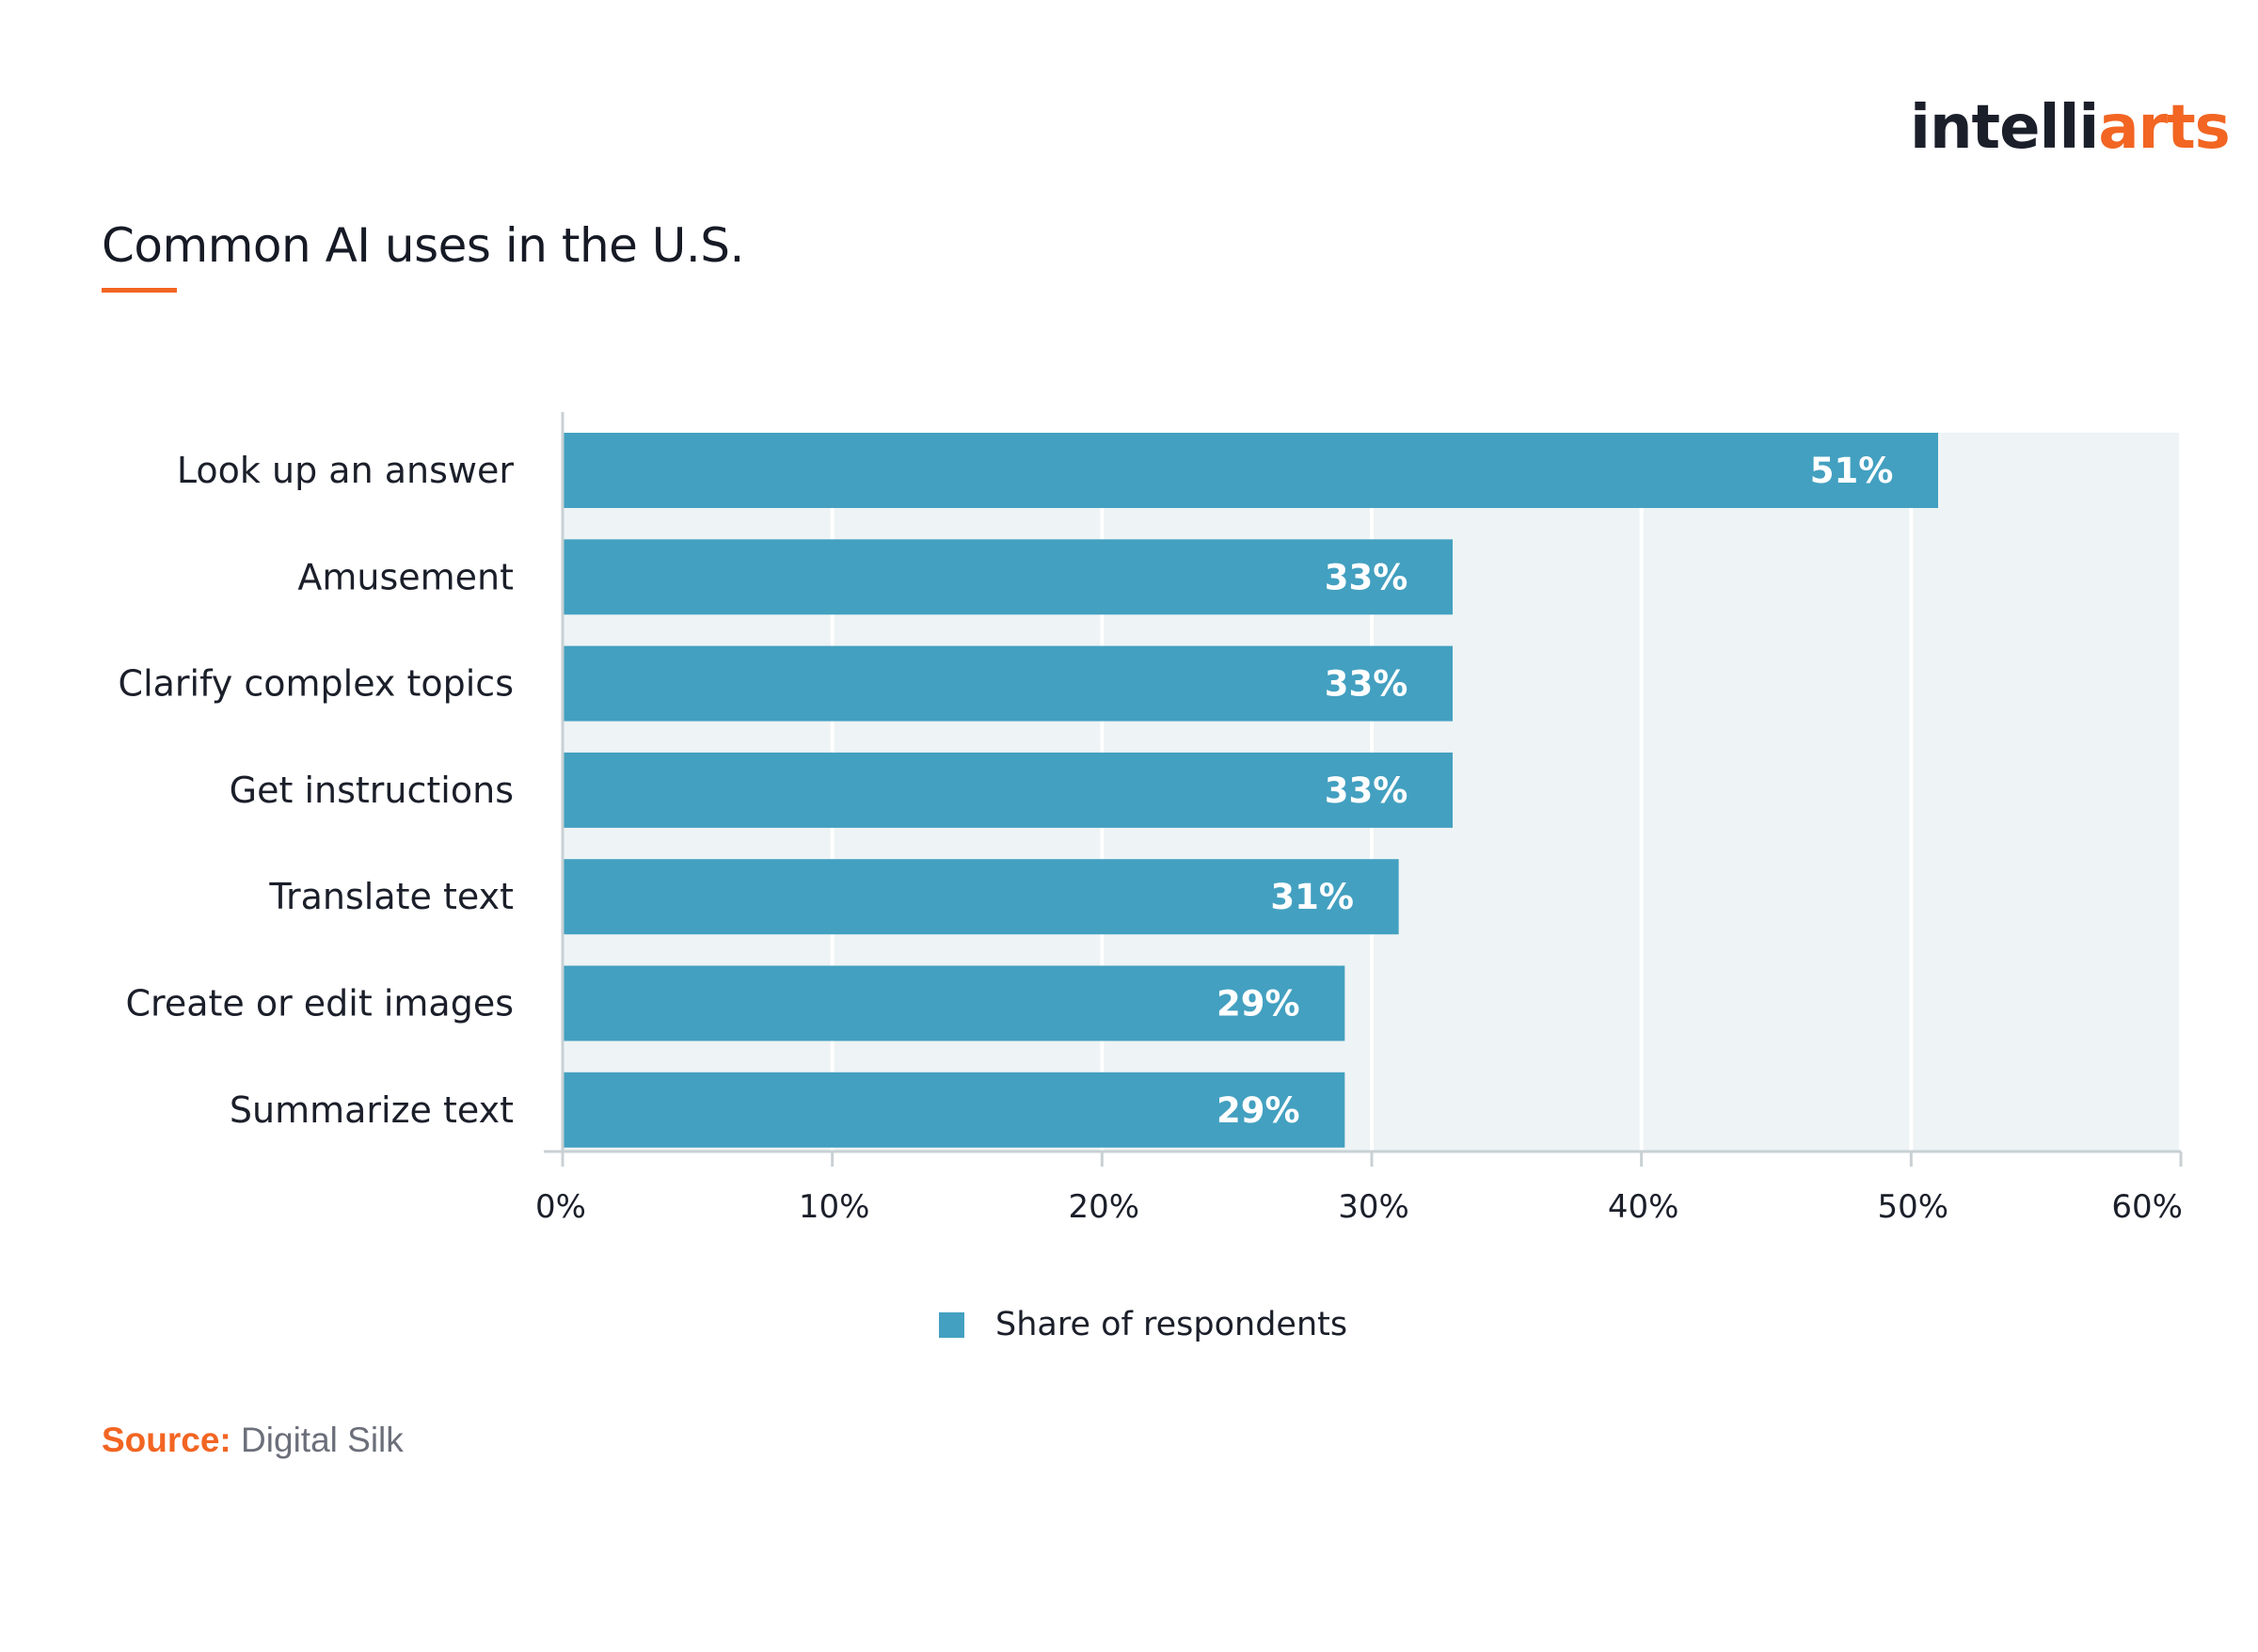 The width and height of the screenshot is (2258, 1652). What do you see at coordinates (391, 896) in the screenshot?
I see `category-label: Translate text` at bounding box center [391, 896].